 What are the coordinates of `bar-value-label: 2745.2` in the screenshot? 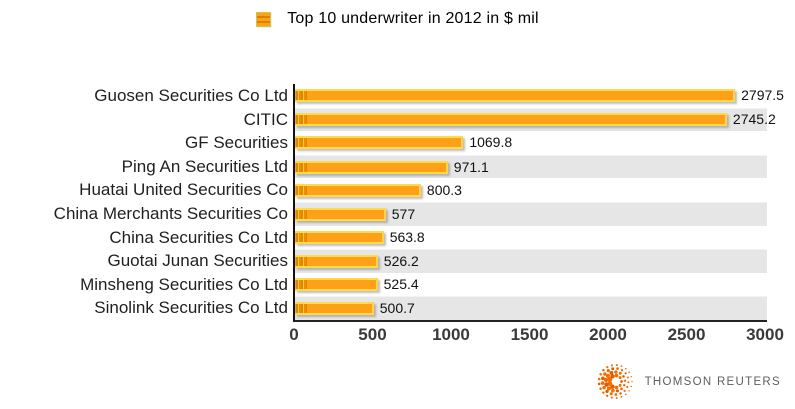 It's located at (754, 119).